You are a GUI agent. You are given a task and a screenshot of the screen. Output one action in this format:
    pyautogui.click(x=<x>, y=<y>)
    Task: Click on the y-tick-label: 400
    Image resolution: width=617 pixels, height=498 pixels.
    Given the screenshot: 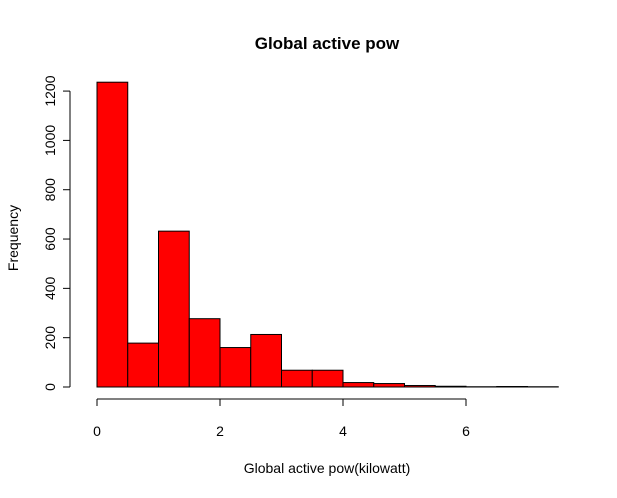 What is the action you would take?
    pyautogui.click(x=50, y=288)
    